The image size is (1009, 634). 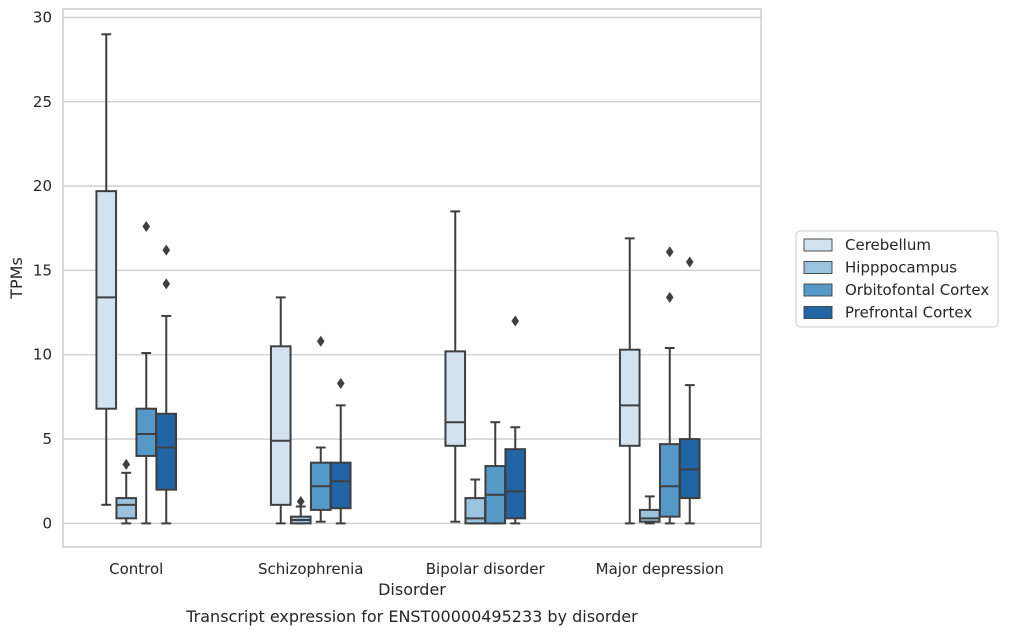 I want to click on y-axis-title: TPMs, so click(x=16, y=278).